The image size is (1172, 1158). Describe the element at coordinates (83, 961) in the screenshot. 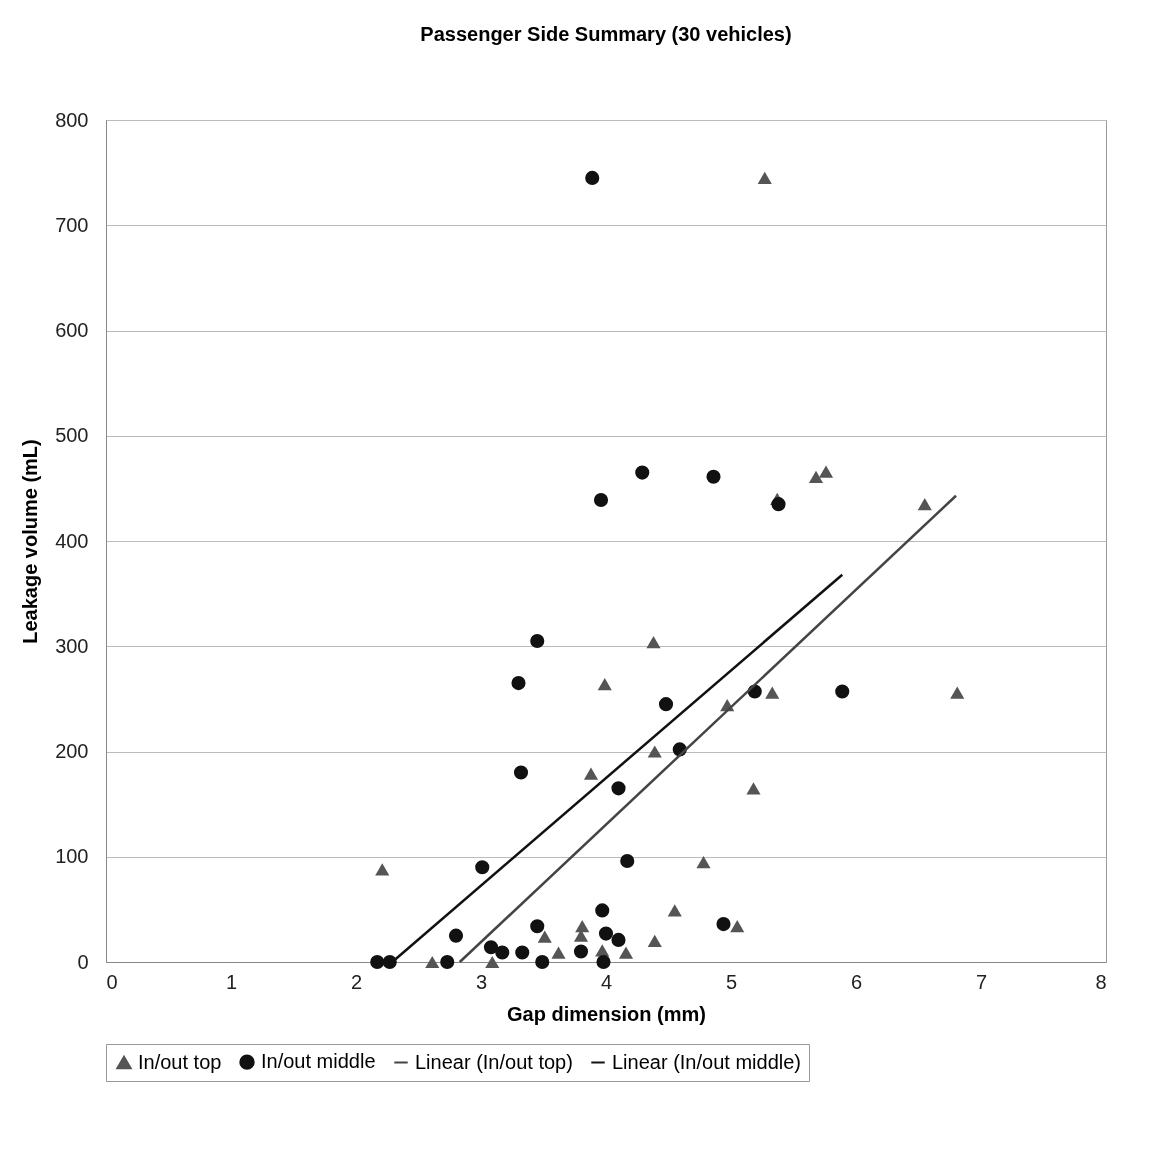

I see `y-tick-label: 0` at that location.